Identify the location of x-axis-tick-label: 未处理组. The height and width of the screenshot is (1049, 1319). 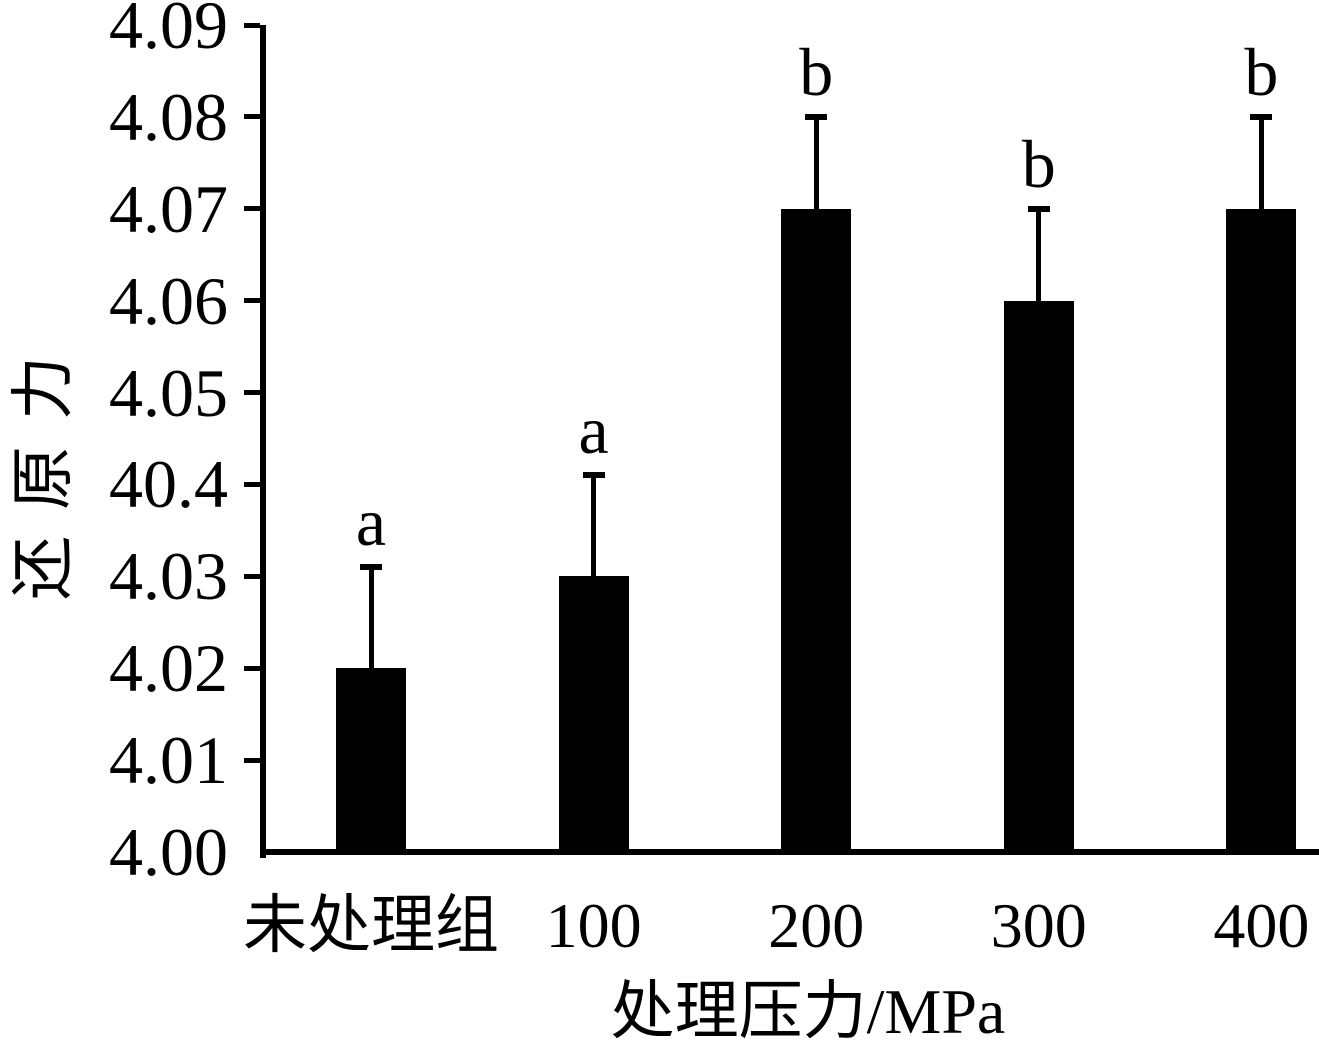
(371, 925).